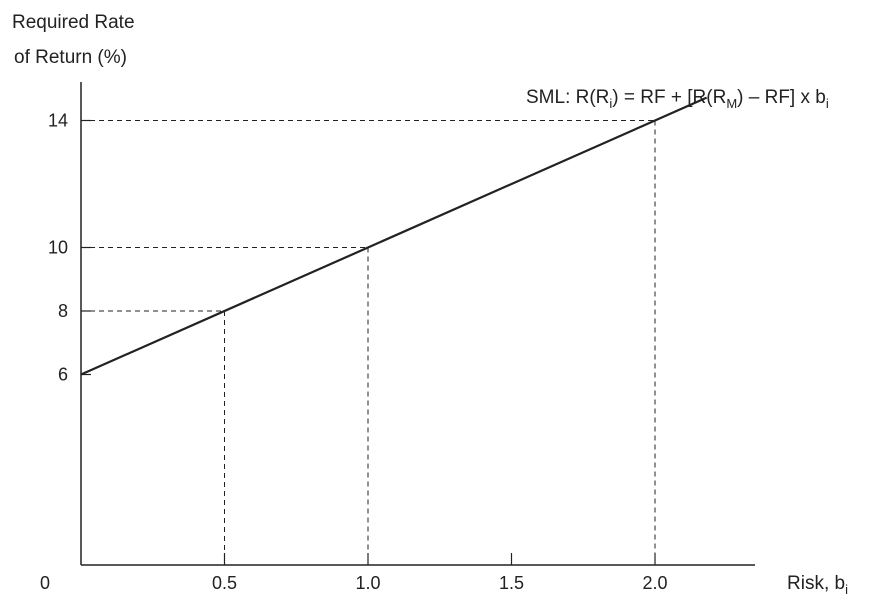 The height and width of the screenshot is (604, 875). Describe the element at coordinates (58, 121) in the screenshot. I see `y-tick-label: 14` at that location.